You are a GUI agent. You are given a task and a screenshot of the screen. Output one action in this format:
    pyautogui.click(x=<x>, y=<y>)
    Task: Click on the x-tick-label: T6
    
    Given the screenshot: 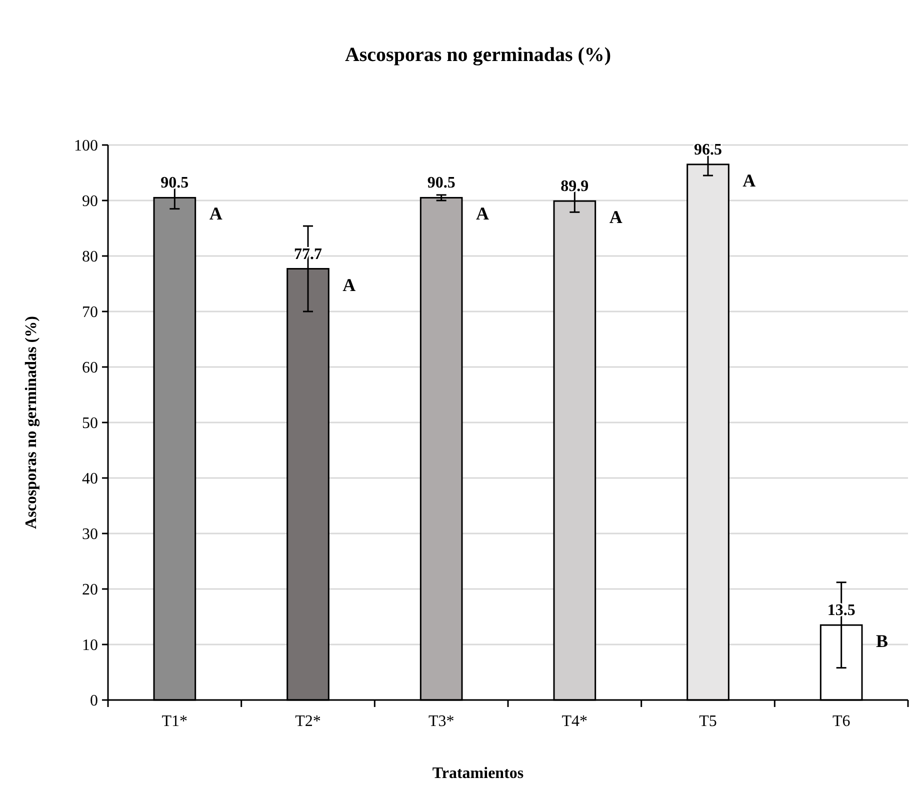 What is the action you would take?
    pyautogui.click(x=841, y=721)
    